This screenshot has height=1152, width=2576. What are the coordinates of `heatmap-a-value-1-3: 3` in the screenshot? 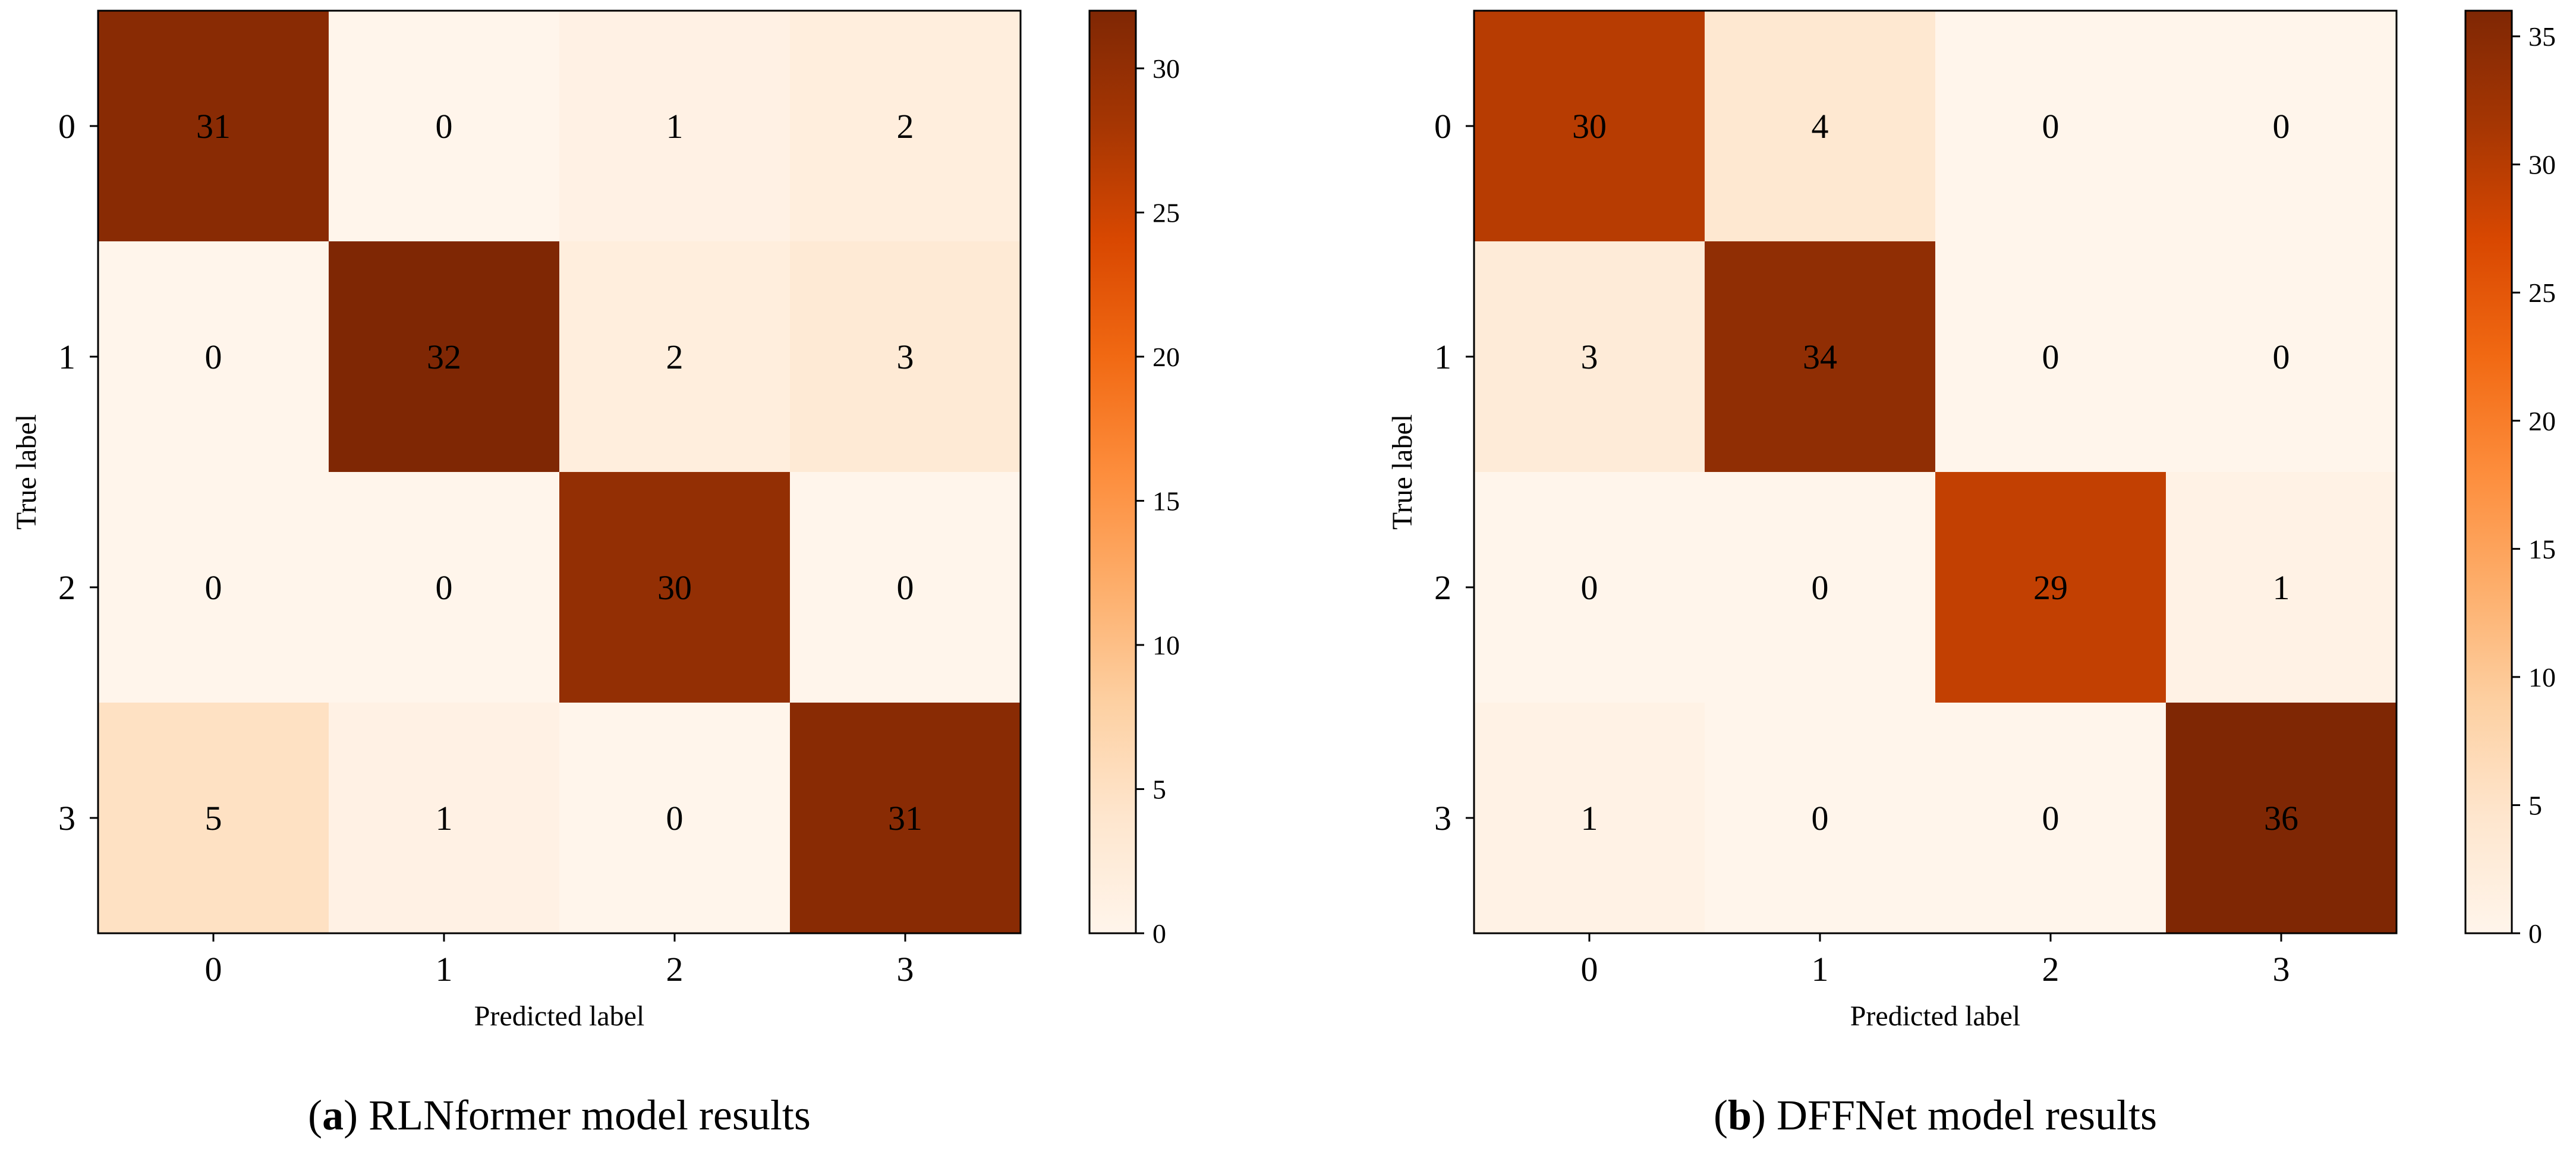 It's located at (905, 357).